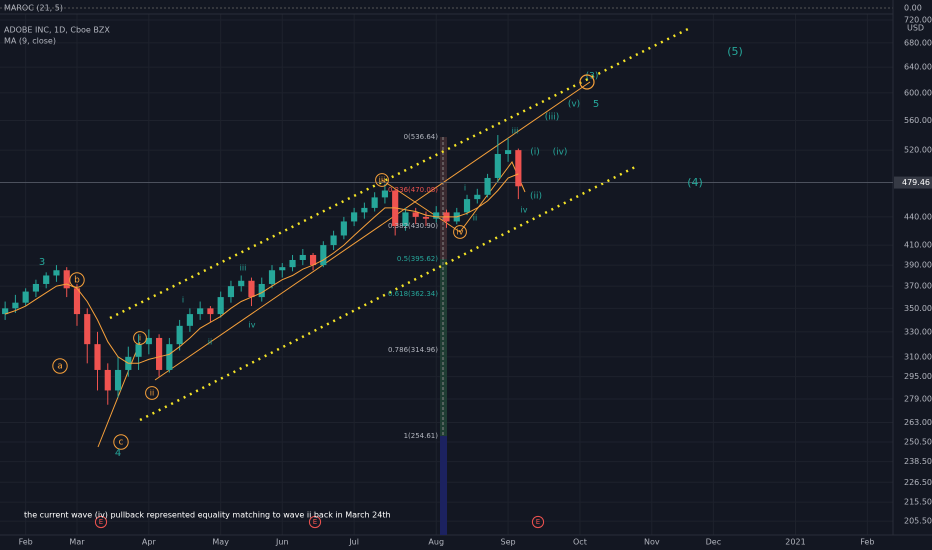 The image size is (932, 550). I want to click on x-tick-label: Jun, so click(282, 542).